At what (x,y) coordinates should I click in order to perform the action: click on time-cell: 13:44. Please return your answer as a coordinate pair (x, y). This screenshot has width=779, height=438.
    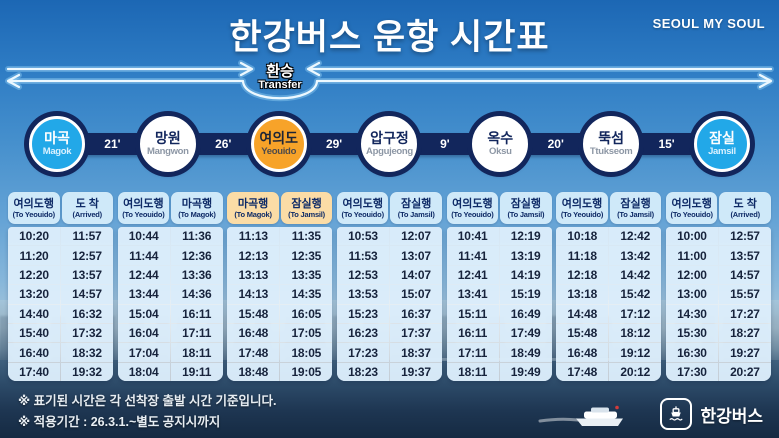
    Looking at the image, I should click on (143, 294).